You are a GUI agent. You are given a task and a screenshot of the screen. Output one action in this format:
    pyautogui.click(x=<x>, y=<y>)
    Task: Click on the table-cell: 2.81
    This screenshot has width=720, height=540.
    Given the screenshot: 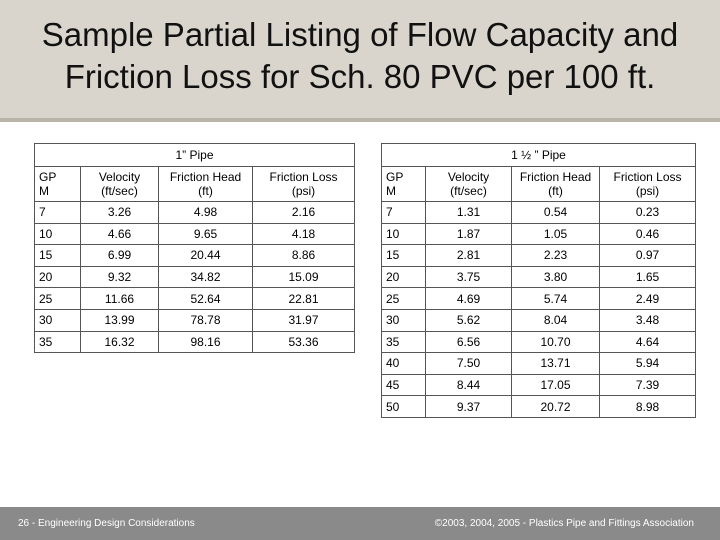 What is the action you would take?
    pyautogui.click(x=468, y=255)
    